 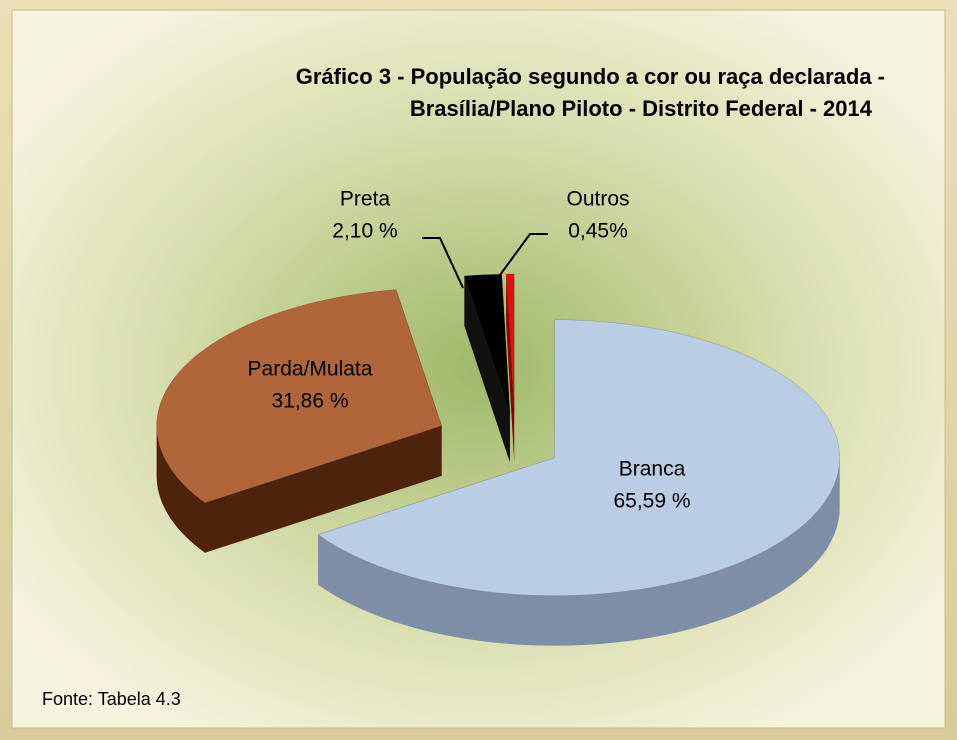 What do you see at coordinates (309, 401) in the screenshot?
I see `slice-value: 31,86 %` at bounding box center [309, 401].